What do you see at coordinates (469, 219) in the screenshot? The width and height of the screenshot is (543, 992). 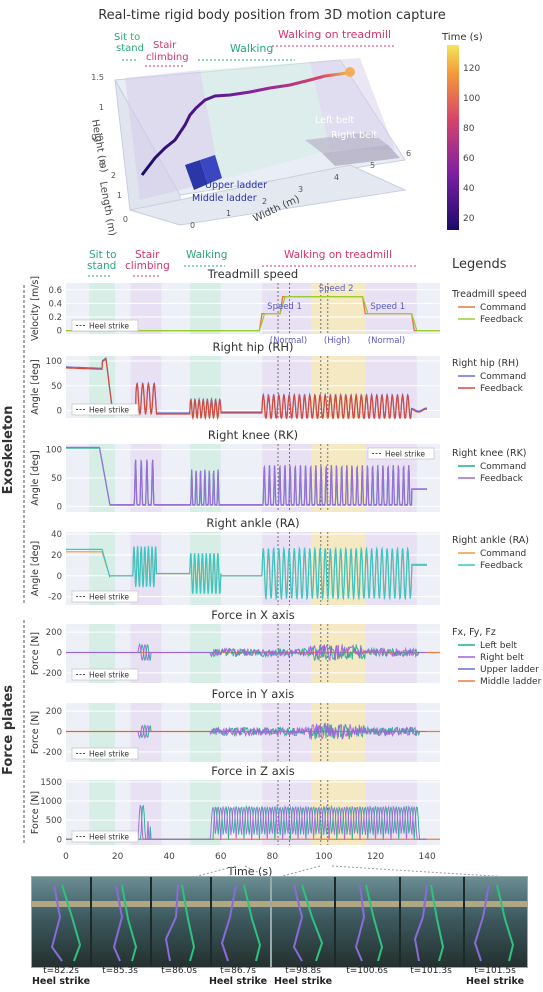 I see `colorbar-tick: 20` at bounding box center [469, 219].